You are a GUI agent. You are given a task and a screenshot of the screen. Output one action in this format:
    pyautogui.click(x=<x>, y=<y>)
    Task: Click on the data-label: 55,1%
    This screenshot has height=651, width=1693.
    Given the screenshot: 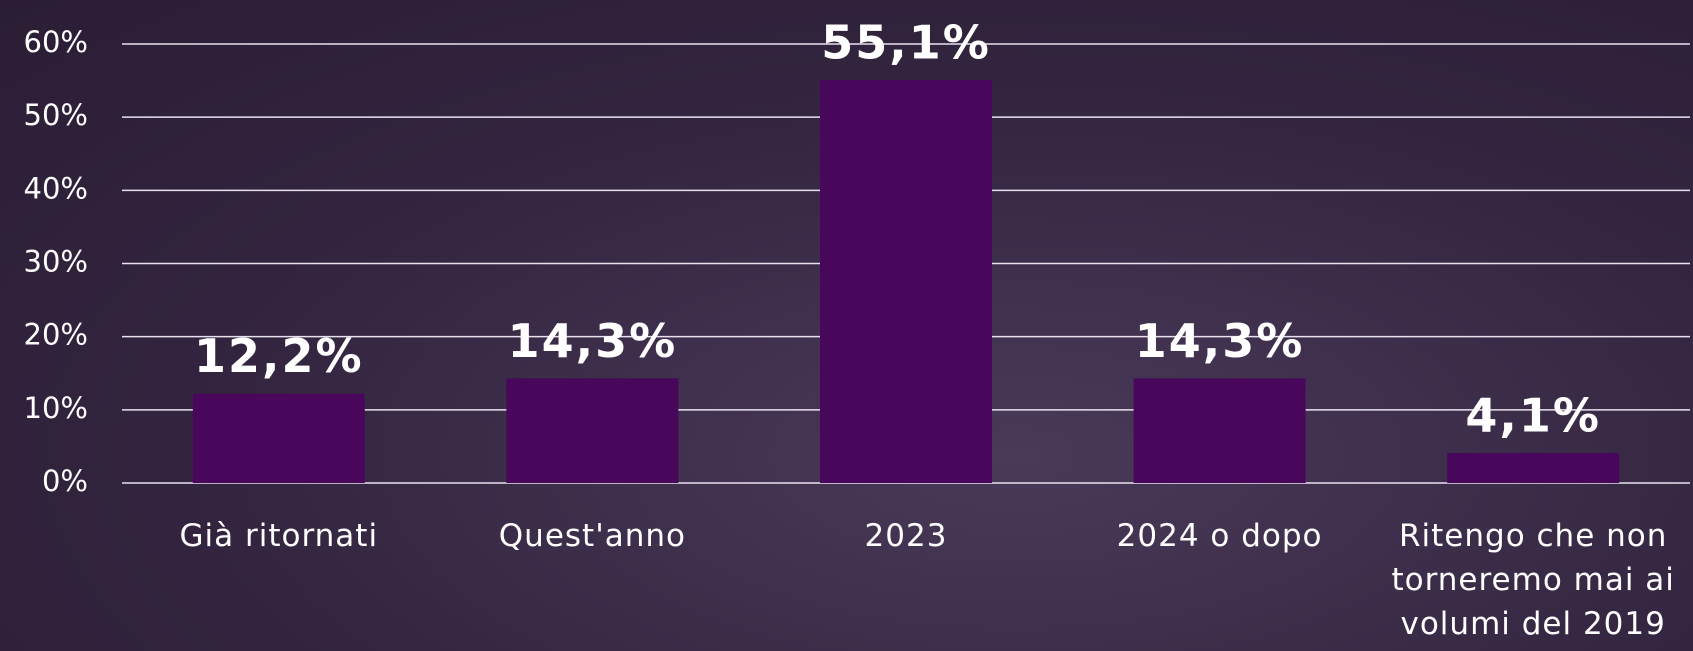 What is the action you would take?
    pyautogui.click(x=906, y=42)
    